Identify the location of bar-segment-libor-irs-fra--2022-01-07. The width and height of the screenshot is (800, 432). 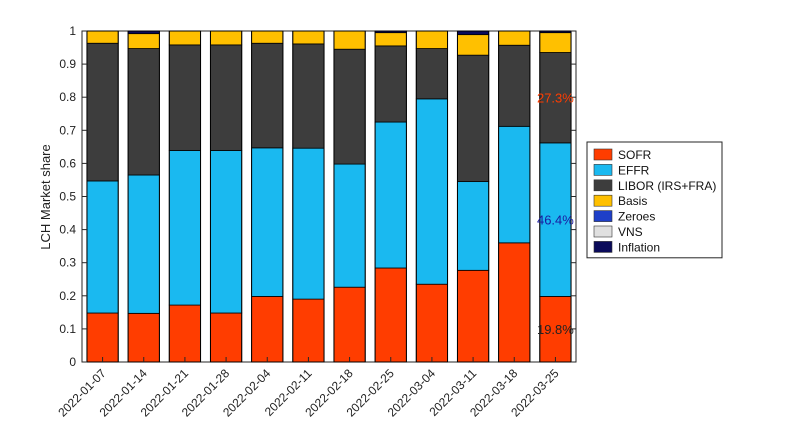
(102, 112).